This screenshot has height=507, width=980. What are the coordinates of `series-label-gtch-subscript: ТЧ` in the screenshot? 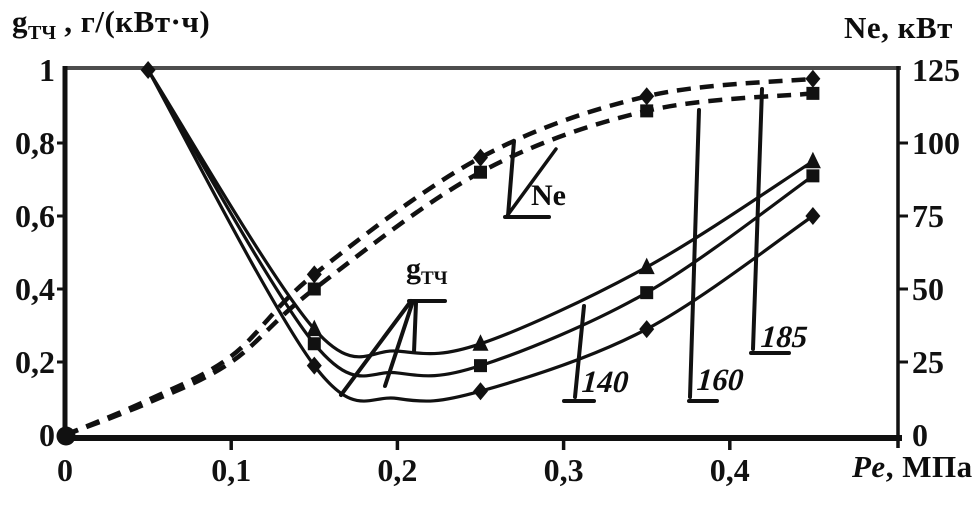 It's located at (434, 278).